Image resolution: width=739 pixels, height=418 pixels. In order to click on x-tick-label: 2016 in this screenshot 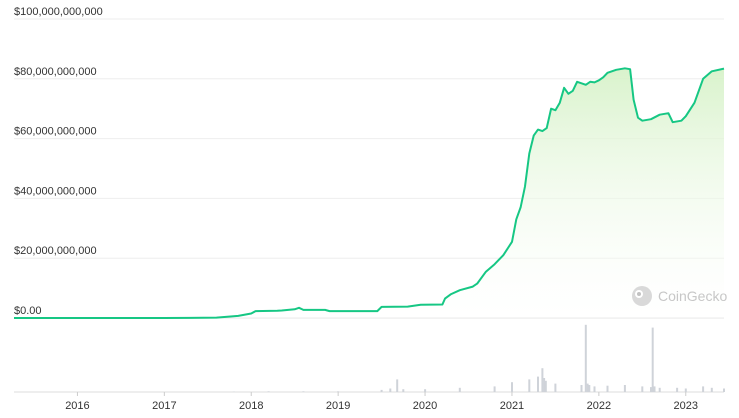, I will do `click(77, 406)`.